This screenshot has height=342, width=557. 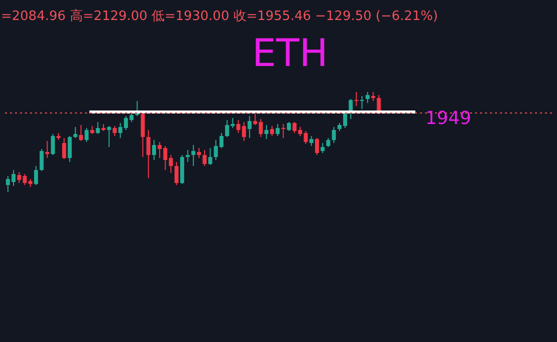 What do you see at coordinates (448, 118) in the screenshot?
I see `text: 1949` at bounding box center [448, 118].